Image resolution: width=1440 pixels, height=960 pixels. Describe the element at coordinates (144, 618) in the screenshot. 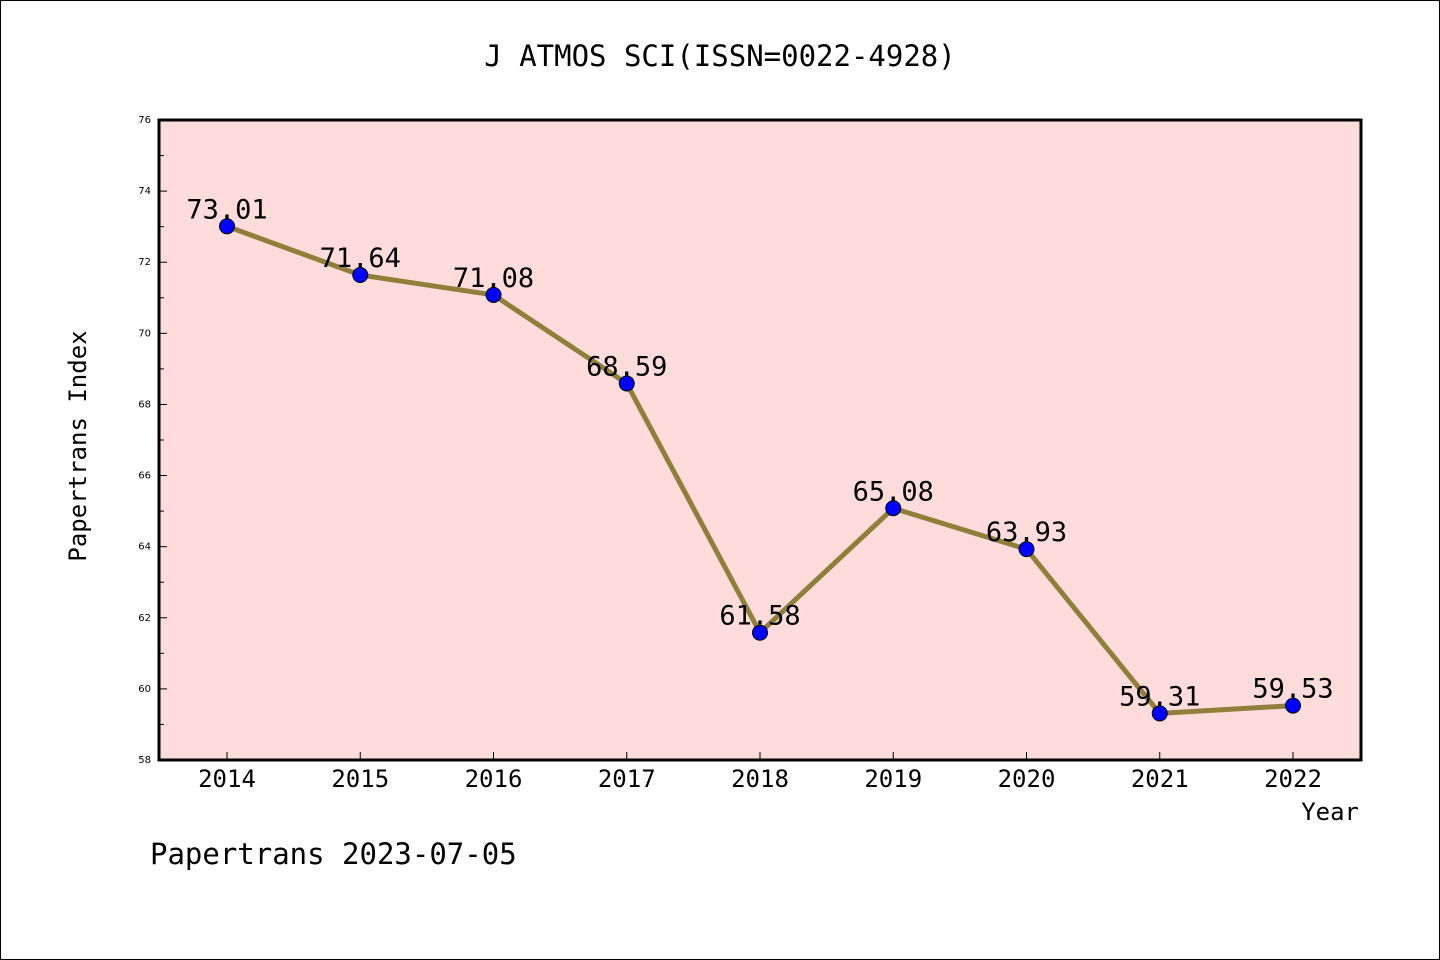

I see `y-tick-label: 62` at that location.